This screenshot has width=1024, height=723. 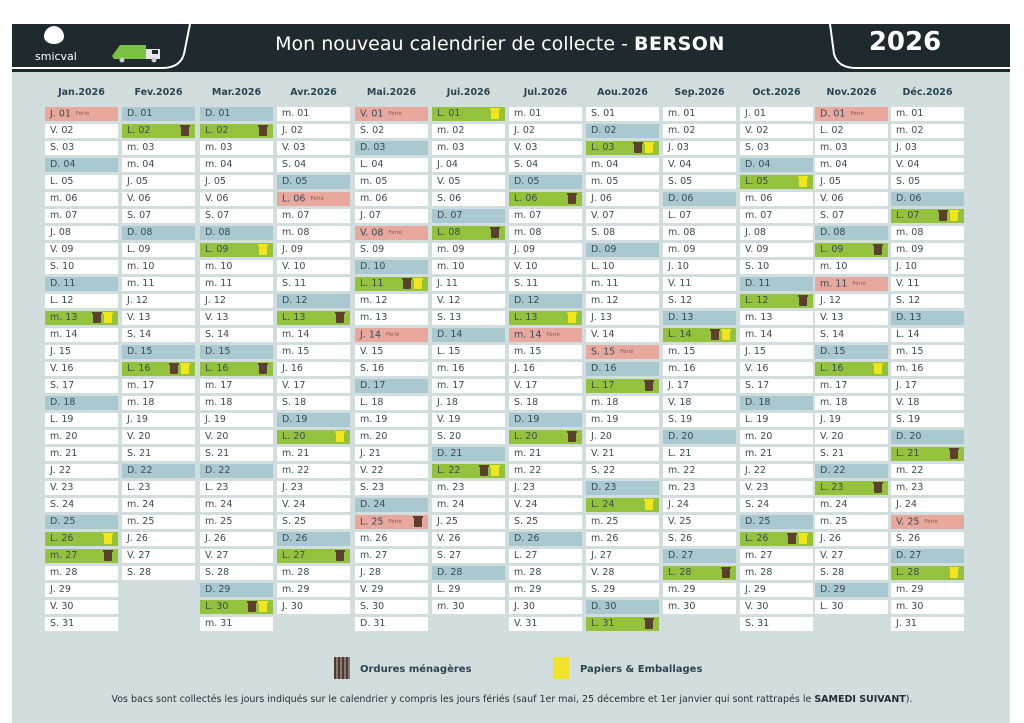 I want to click on day-label: D. 19, so click(x=295, y=419).